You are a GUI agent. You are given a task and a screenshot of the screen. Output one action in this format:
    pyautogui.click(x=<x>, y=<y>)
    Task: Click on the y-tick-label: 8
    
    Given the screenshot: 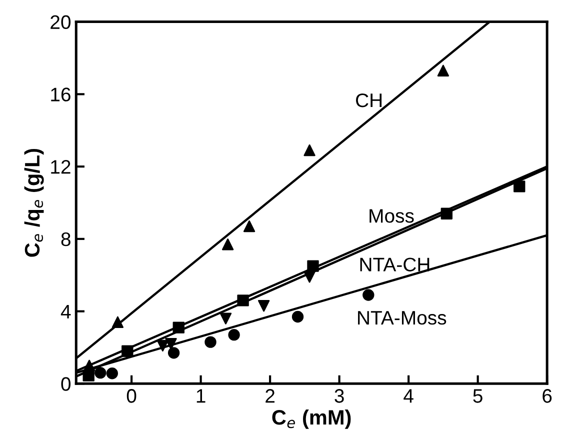 What is the action you would take?
    pyautogui.click(x=65, y=239)
    